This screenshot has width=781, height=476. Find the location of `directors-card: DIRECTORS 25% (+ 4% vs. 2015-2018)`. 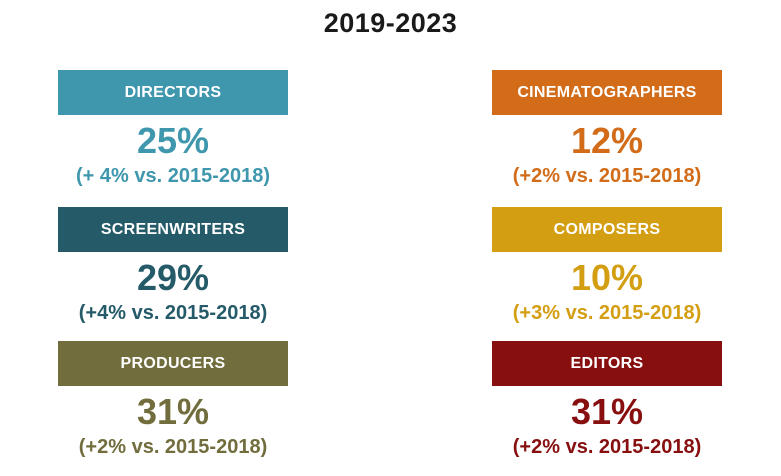

directors-card: DIRECTORS 25% (+ 4% vs. 2015-2018) is located at coordinates (173, 129).